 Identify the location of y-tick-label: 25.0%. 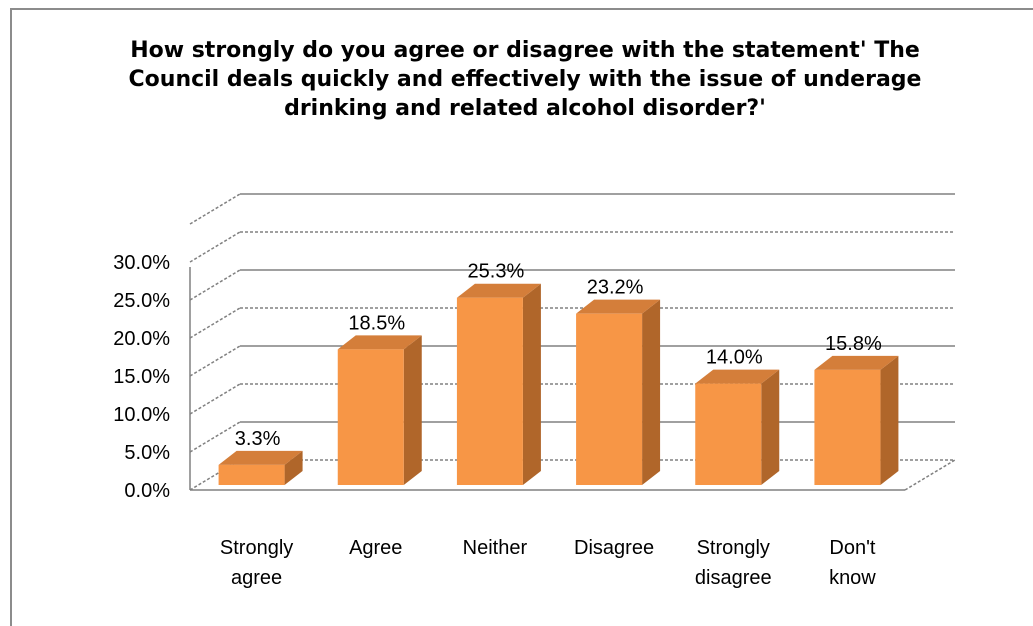
(141, 301).